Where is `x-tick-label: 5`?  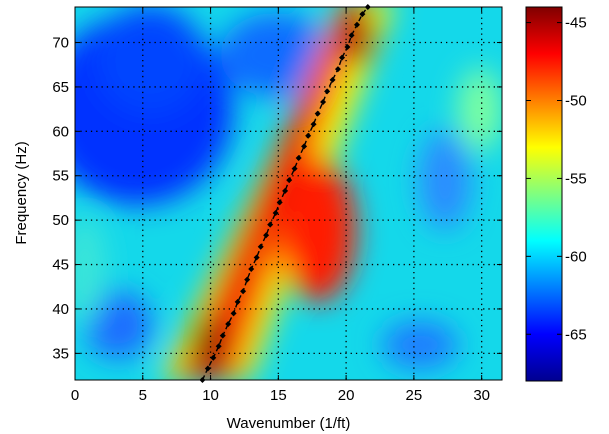 x-tick-label: 5 is located at coordinates (143, 395).